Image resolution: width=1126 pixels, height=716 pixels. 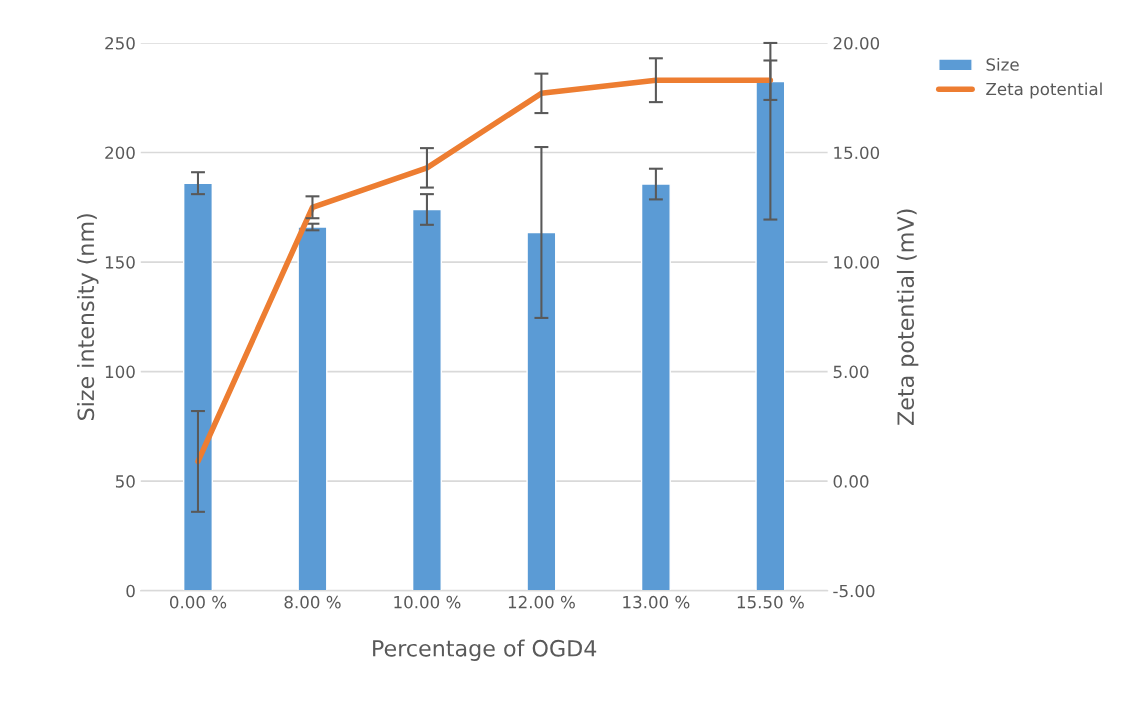 What do you see at coordinates (130, 591) in the screenshot?
I see `y-tick-label: 0` at bounding box center [130, 591].